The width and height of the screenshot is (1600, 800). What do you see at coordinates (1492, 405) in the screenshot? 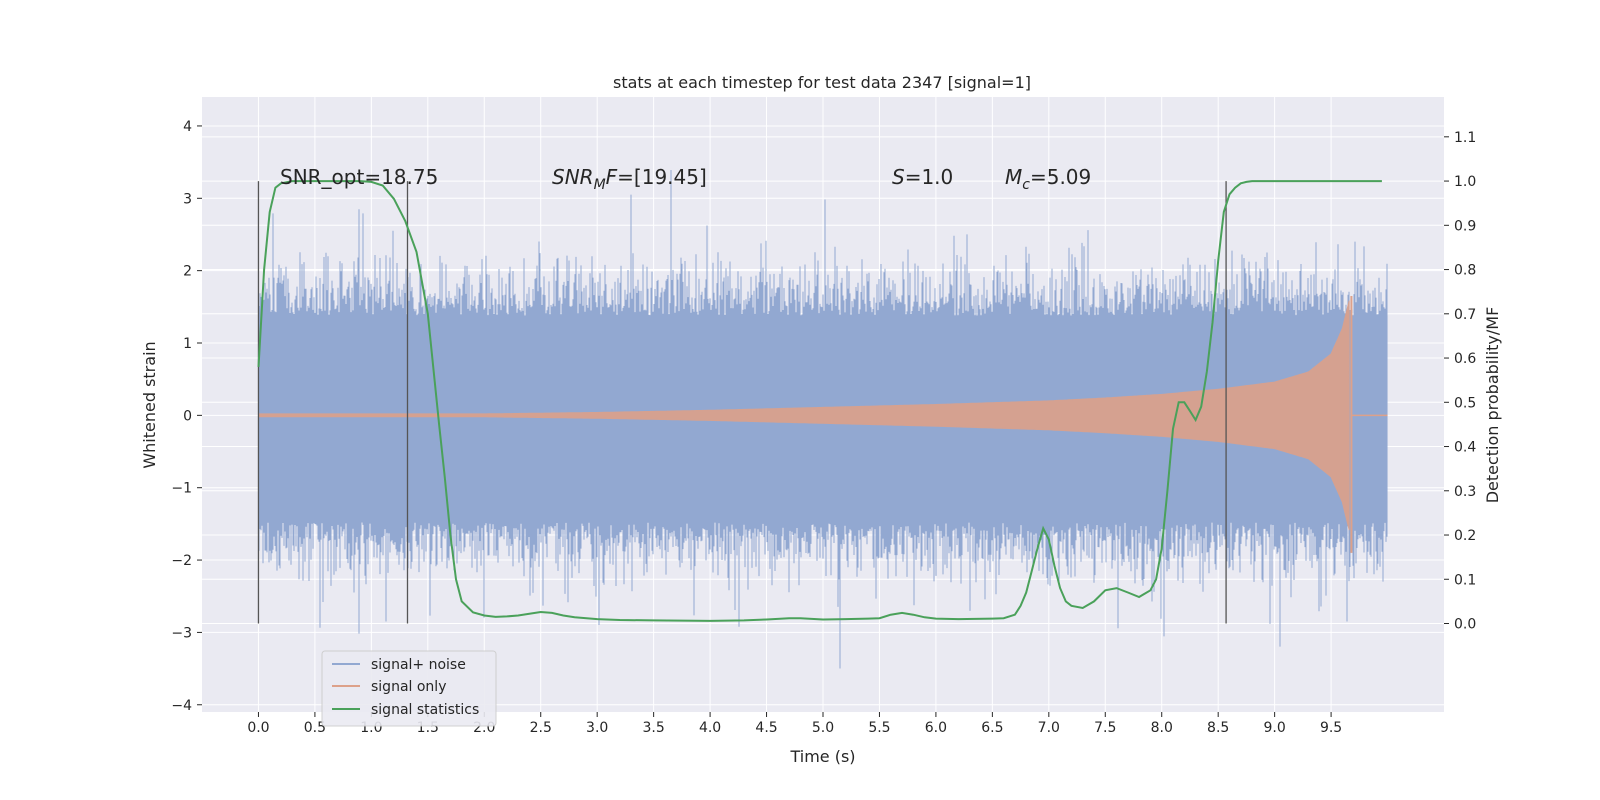
I see `y2-axis-label: Detection probability/MF` at bounding box center [1492, 405].